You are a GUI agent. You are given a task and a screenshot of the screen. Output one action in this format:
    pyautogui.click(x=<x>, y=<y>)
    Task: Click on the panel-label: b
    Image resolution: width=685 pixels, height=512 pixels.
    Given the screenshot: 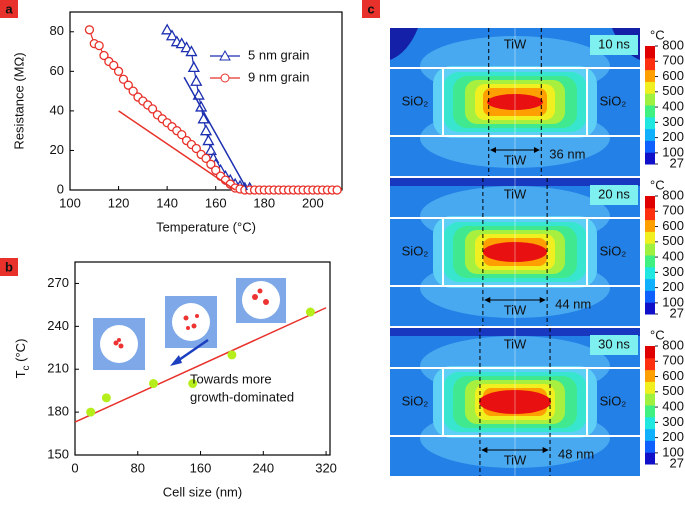 What is the action you would take?
    pyautogui.click(x=9, y=266)
    